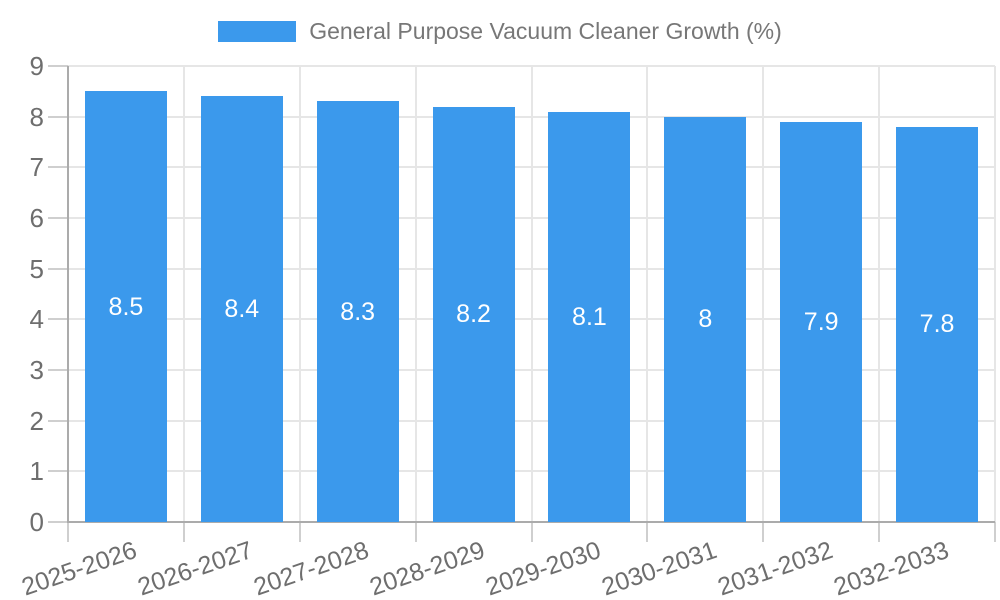 This screenshot has width=1000, height=600. Describe the element at coordinates (774, 568) in the screenshot. I see `x-tick-label: 2031-2032` at that location.